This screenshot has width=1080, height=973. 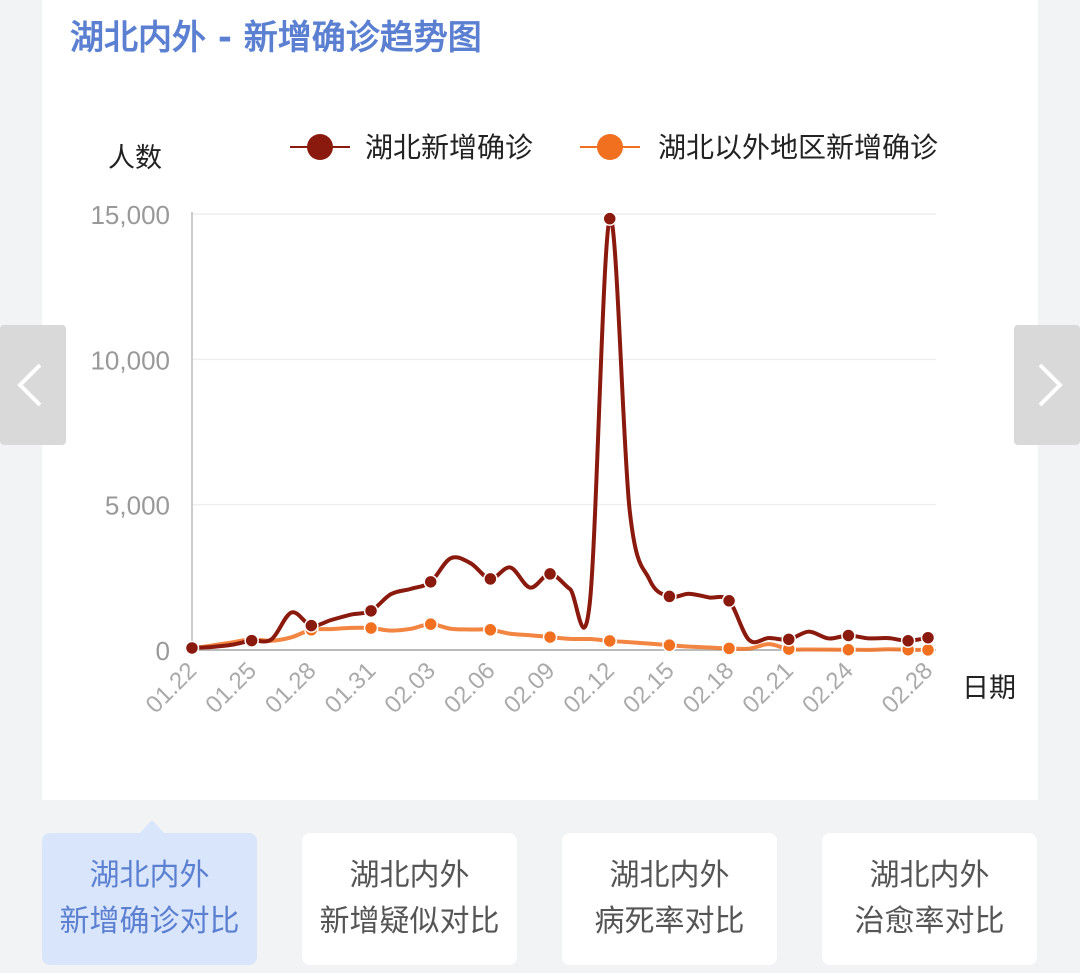 What do you see at coordinates (410, 688) in the screenshot?
I see `x-tick-label: 02.03` at bounding box center [410, 688].